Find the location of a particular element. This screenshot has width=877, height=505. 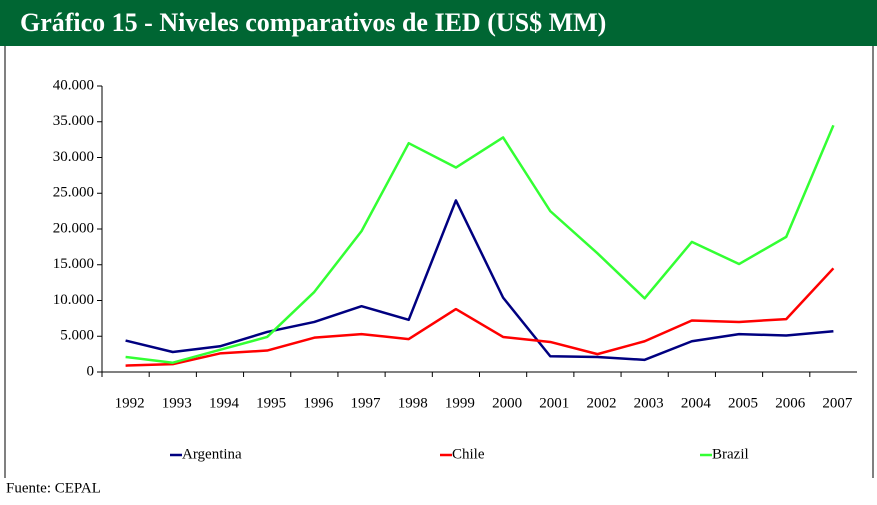

title-bar is located at coordinates (438, 23).